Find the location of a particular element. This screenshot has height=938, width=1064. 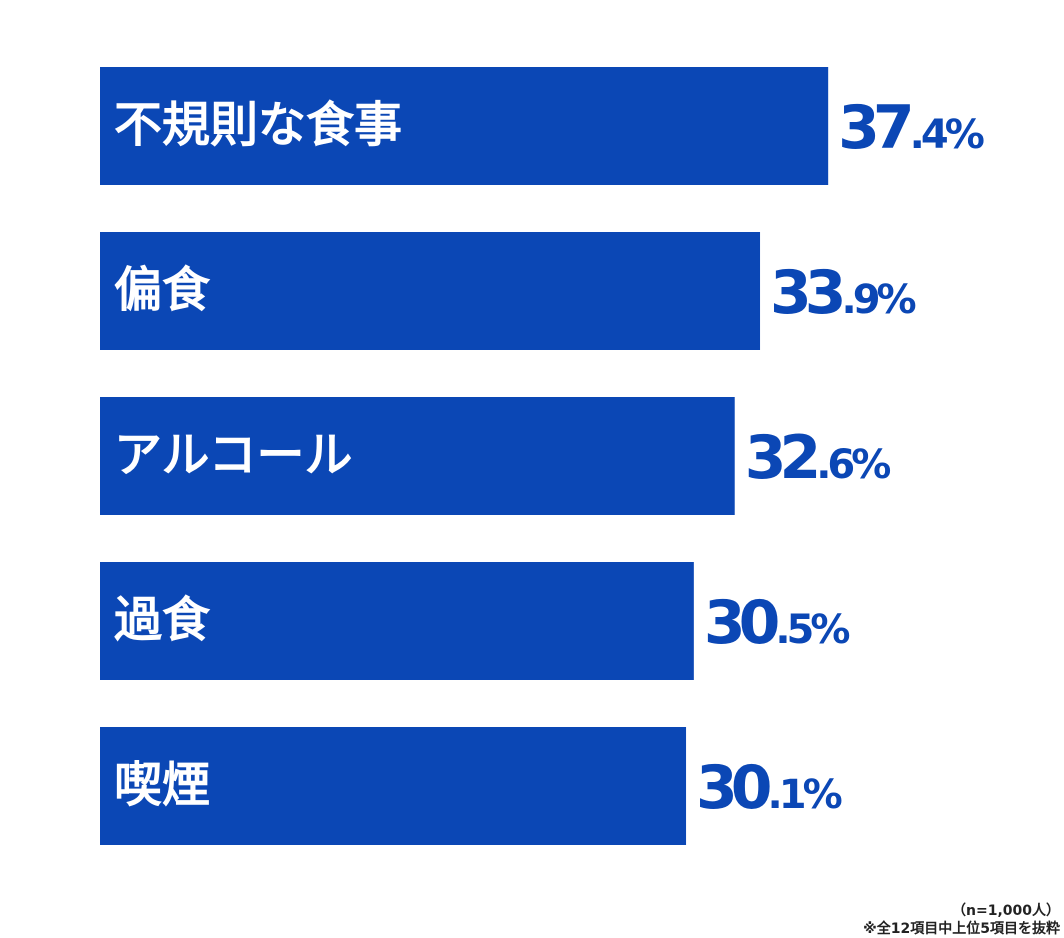

bar-category-label: アルコール is located at coordinates (233, 455).